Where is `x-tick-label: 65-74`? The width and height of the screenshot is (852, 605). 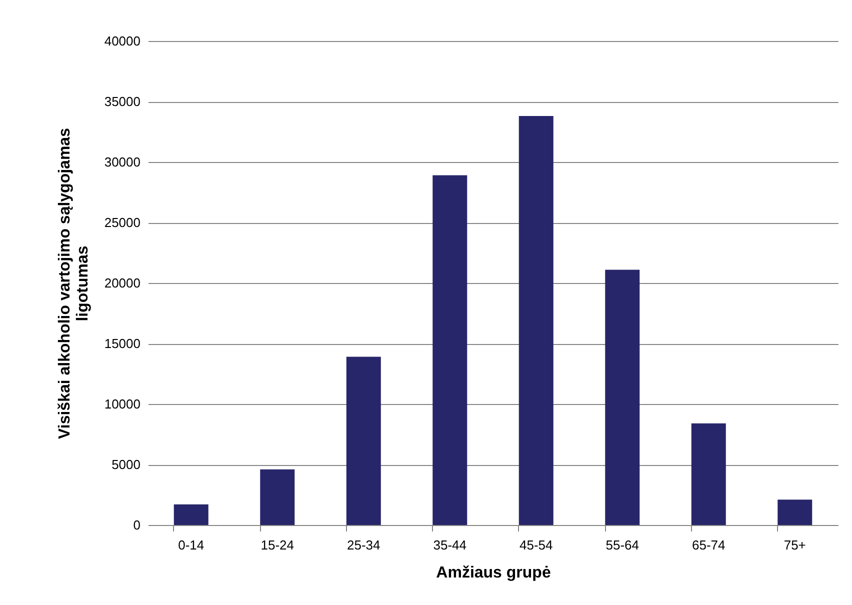 x-tick-label: 65-74 is located at coordinates (709, 545).